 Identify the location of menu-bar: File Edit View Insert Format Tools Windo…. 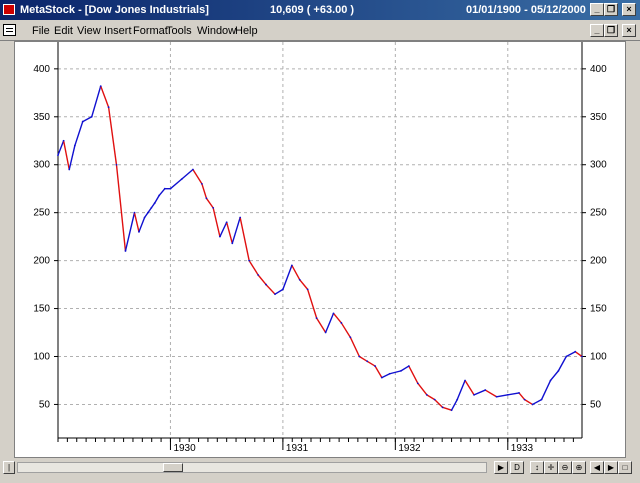
(320, 30).